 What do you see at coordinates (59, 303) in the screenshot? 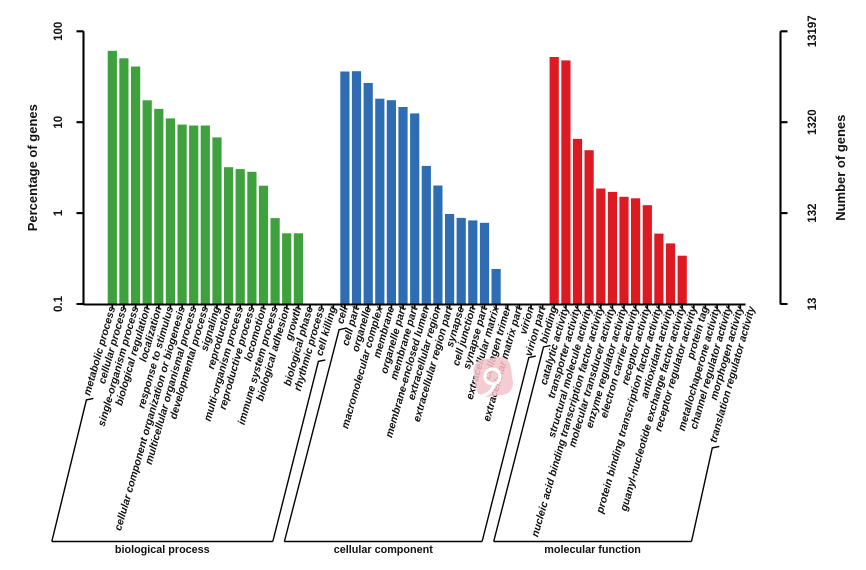
I see `svg-text: 0.1` at bounding box center [59, 303].